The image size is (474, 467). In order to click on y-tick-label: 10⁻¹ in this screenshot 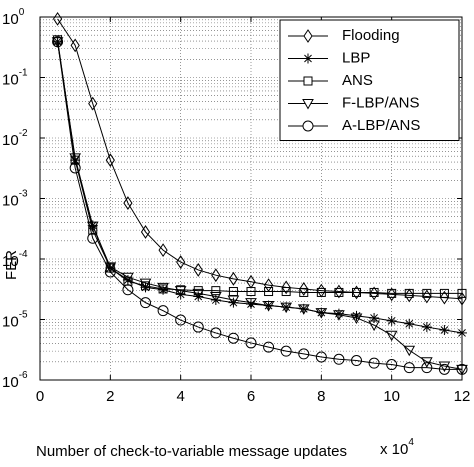, I will do `click(15, 77)`.